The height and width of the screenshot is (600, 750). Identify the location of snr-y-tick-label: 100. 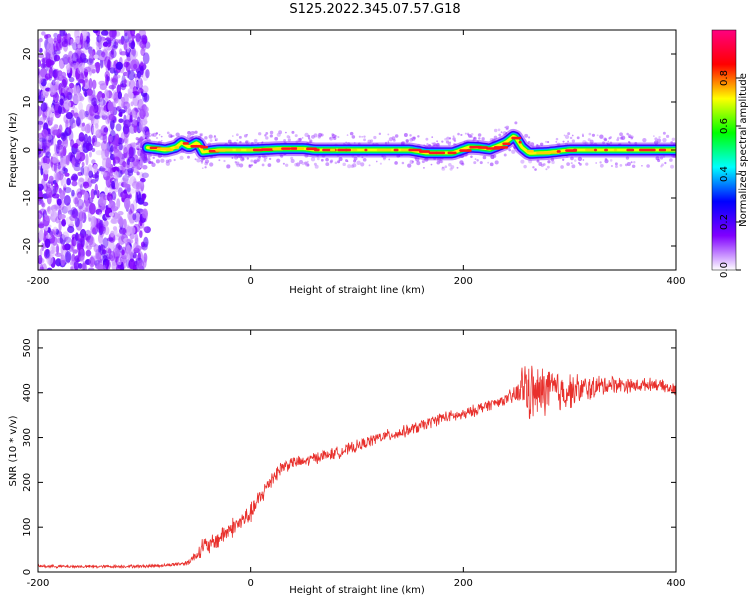
(27, 527).